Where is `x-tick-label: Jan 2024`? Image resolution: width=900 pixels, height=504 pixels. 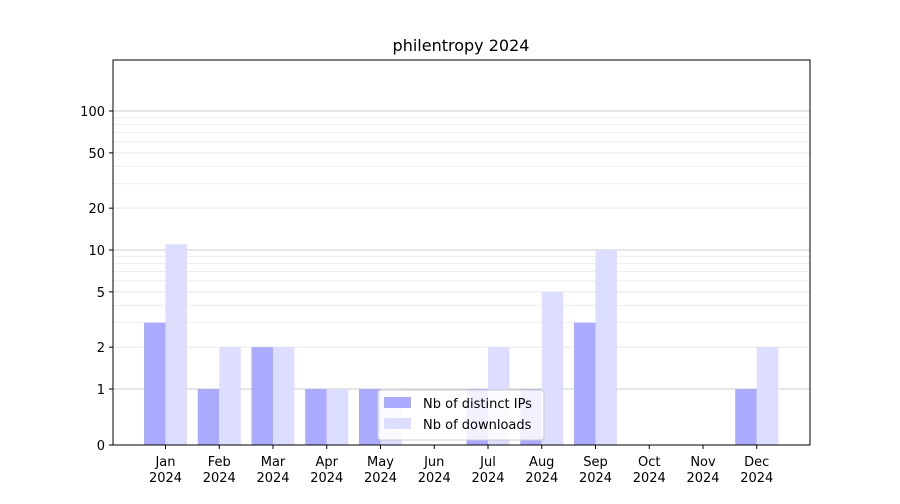 x-tick-label: Jan 2024 is located at coordinates (165, 470).